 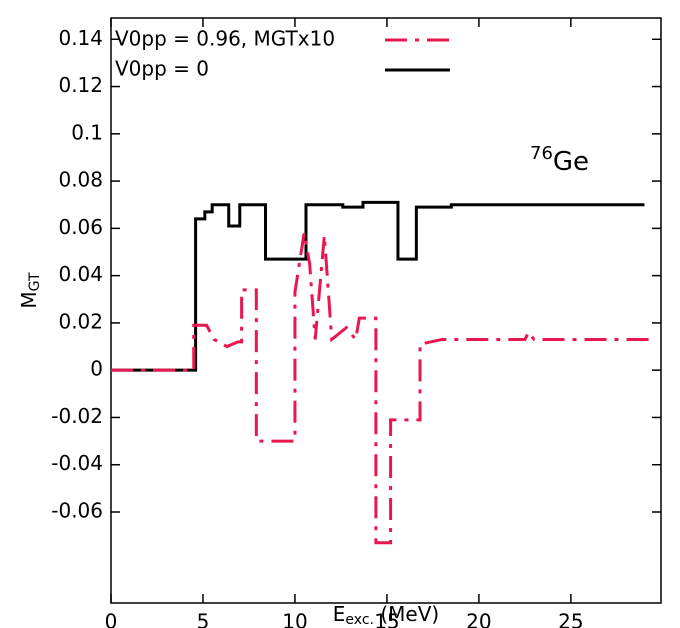 What do you see at coordinates (571, 162) in the screenshot?
I see `annotation-base: Ge` at bounding box center [571, 162].